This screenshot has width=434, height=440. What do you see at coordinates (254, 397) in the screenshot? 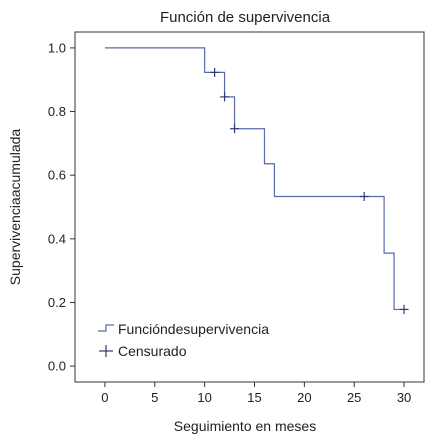
I see `x-tick-label: 15` at bounding box center [254, 397].